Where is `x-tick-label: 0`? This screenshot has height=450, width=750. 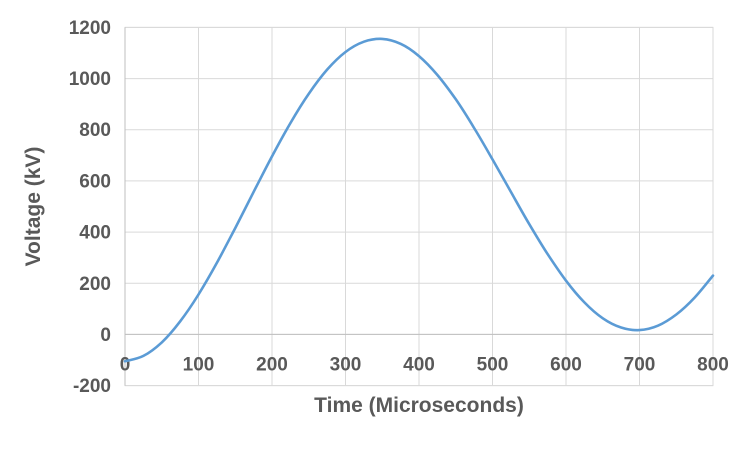 x-tick-label: 0 is located at coordinates (125, 364).